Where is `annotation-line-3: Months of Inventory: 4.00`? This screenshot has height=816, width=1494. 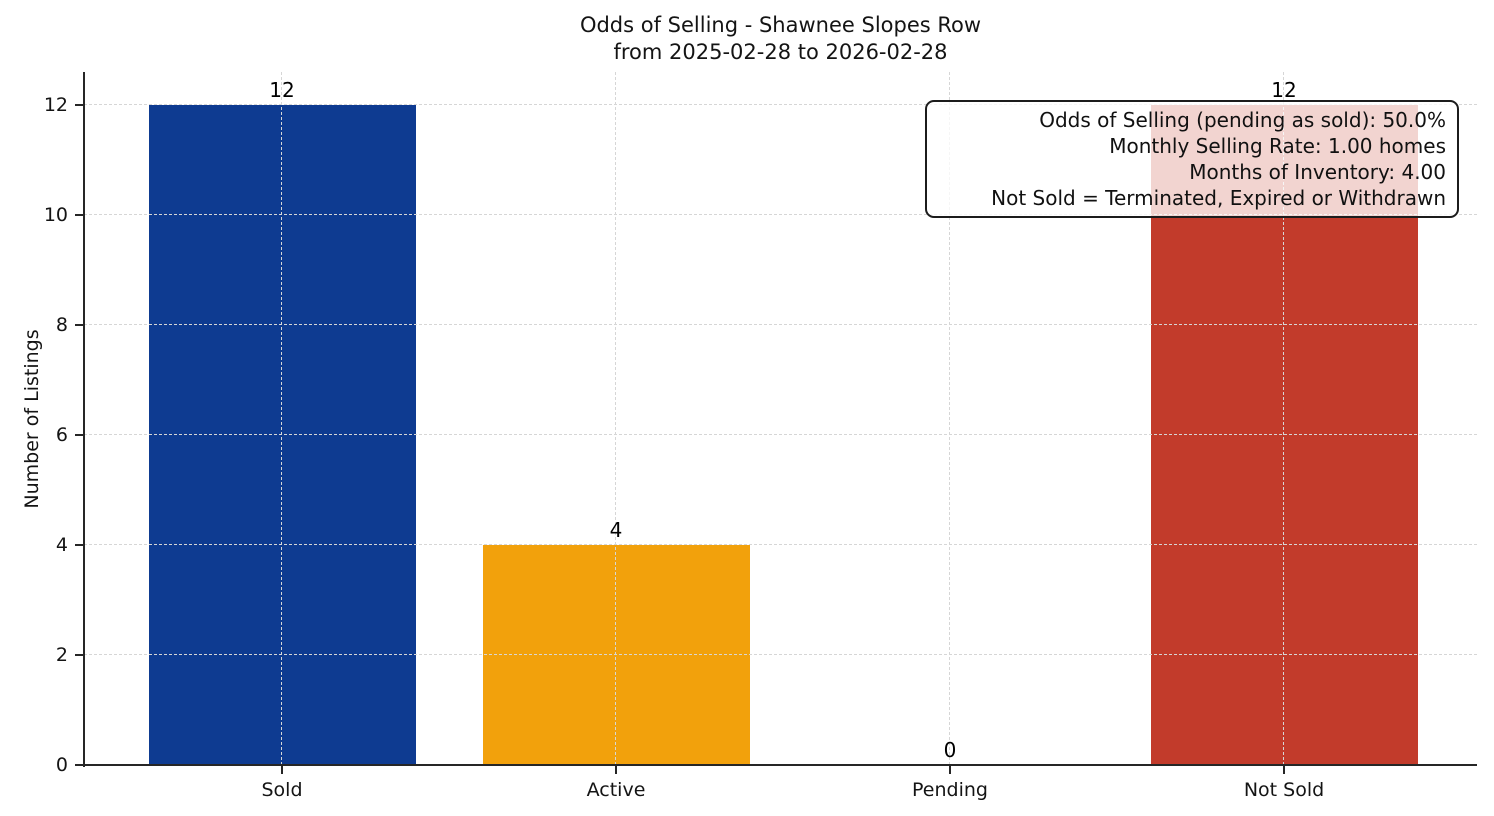
annotation-line-3: Months of Inventory: 4.00 is located at coordinates (1317, 172).